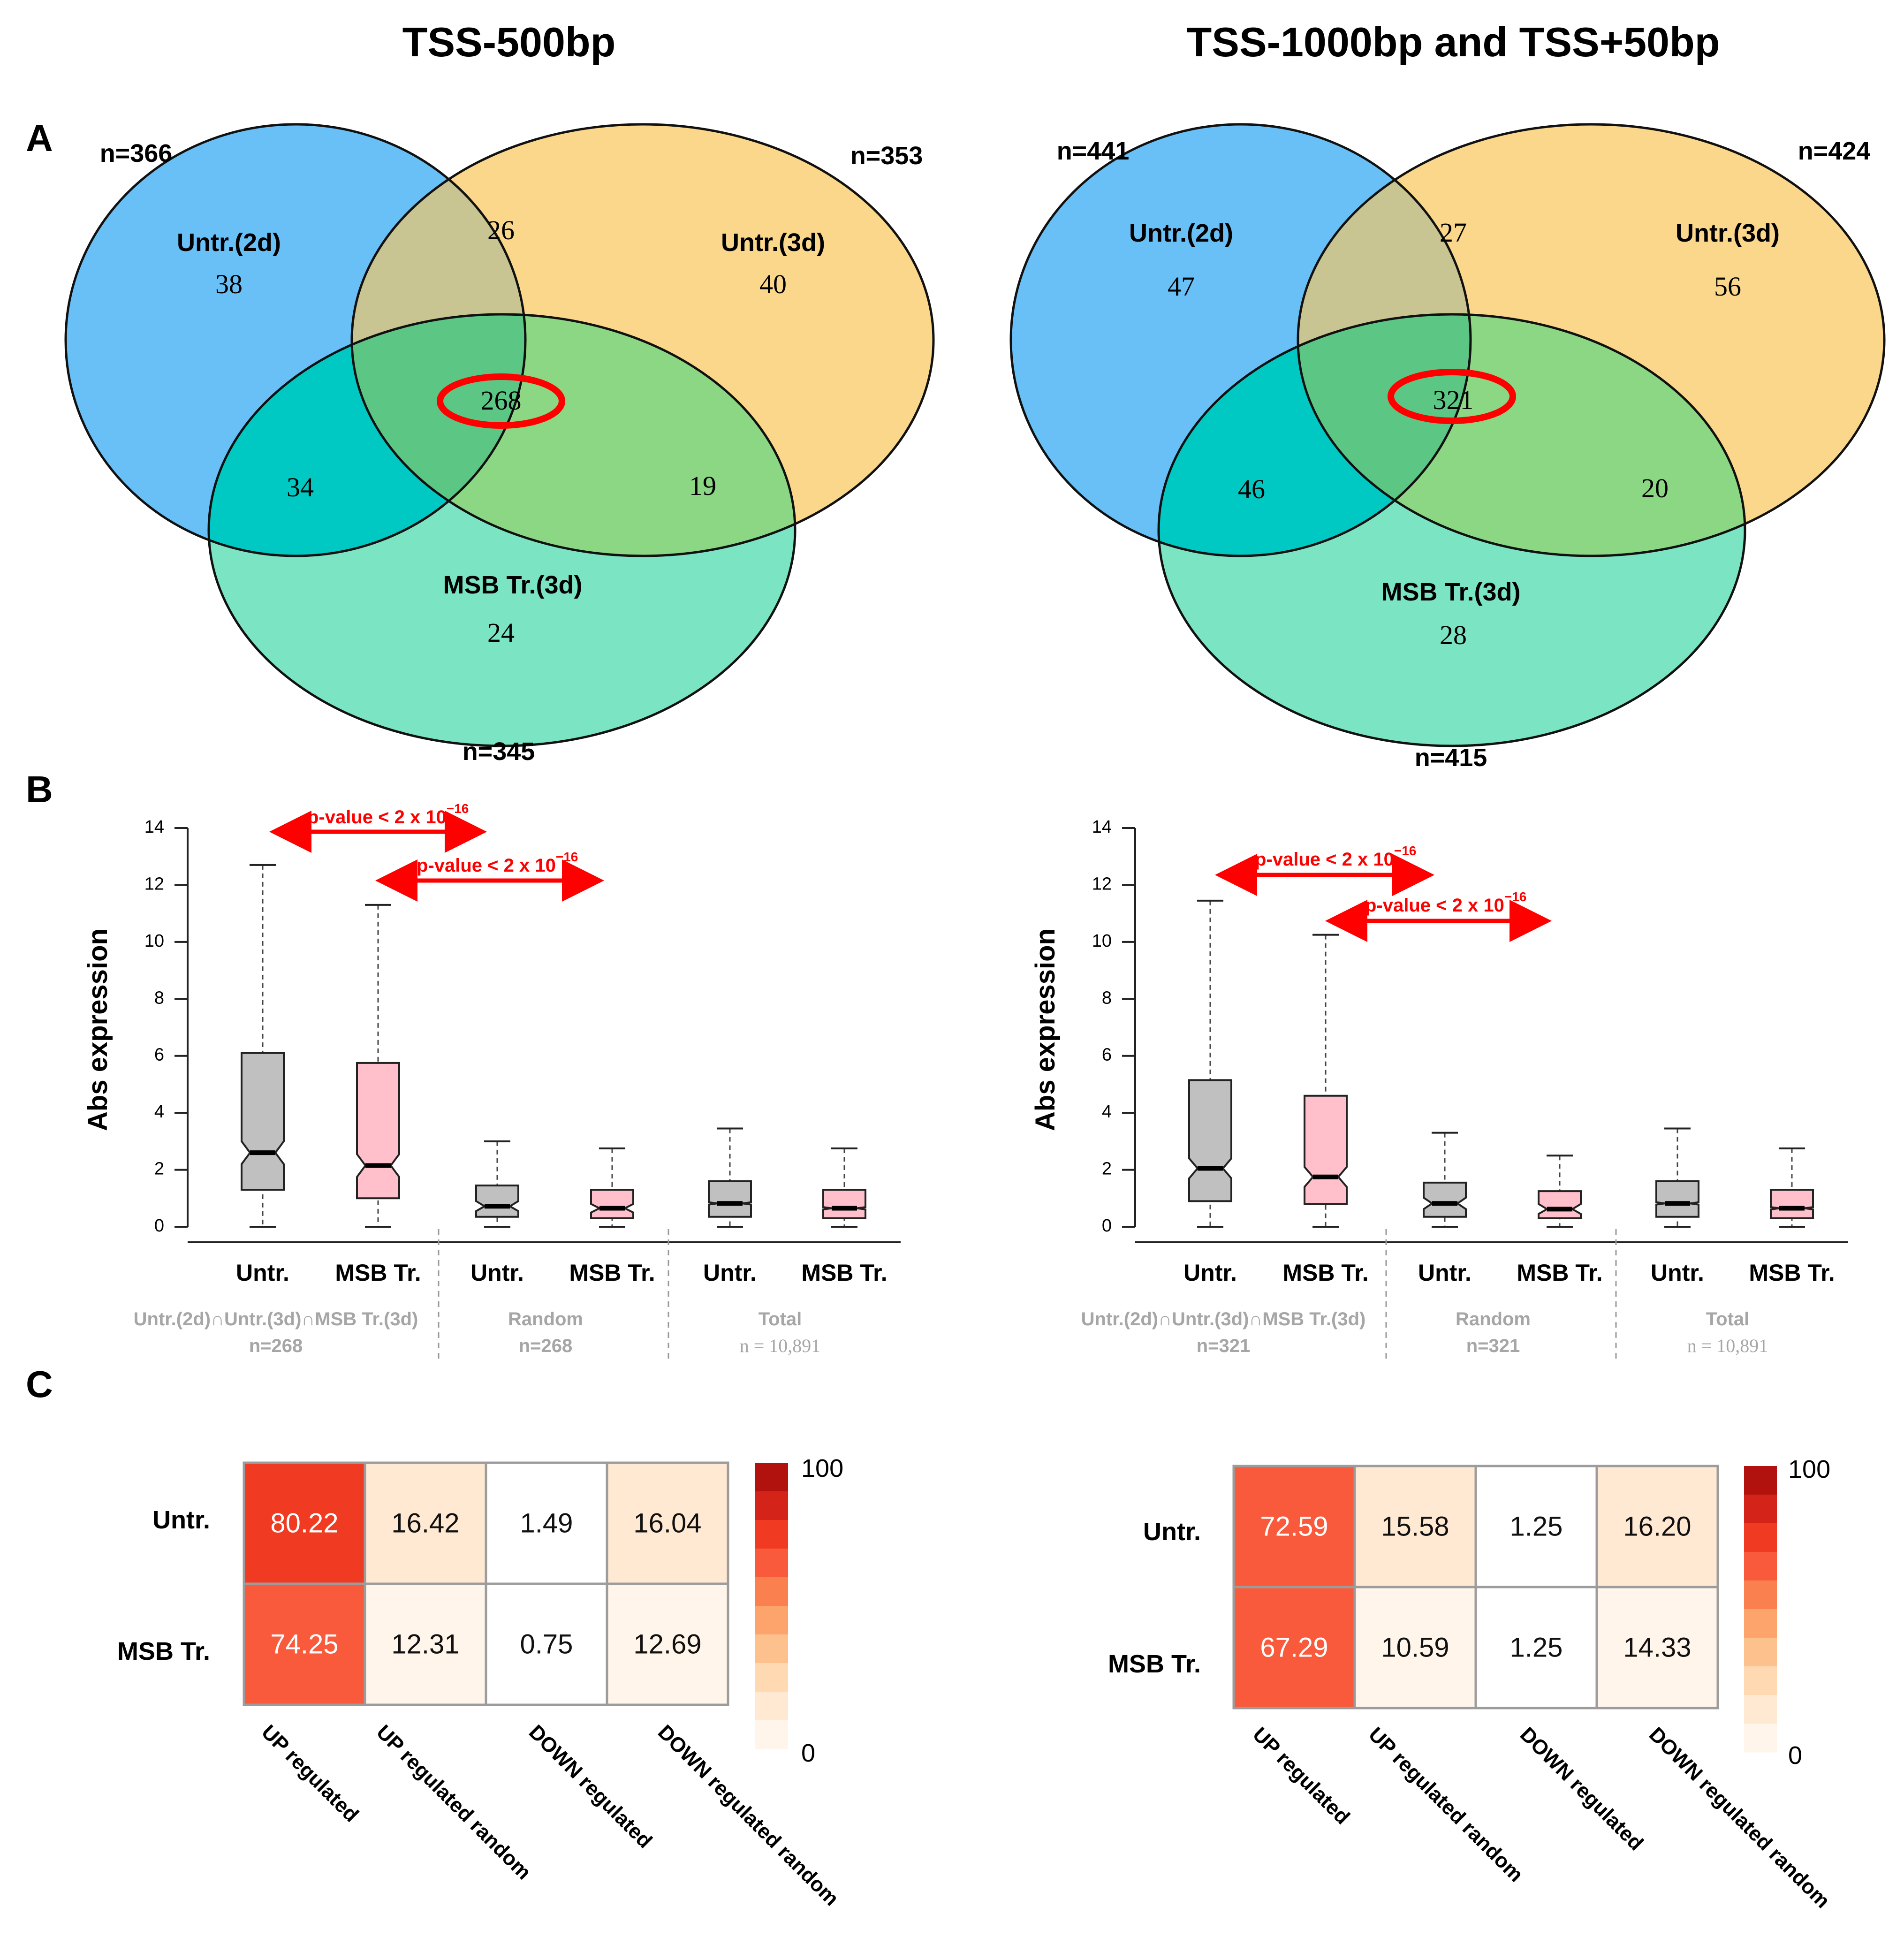 This screenshot has width=1904, height=1945. I want to click on heatmap-cell: 72.59, so click(1294, 1526).